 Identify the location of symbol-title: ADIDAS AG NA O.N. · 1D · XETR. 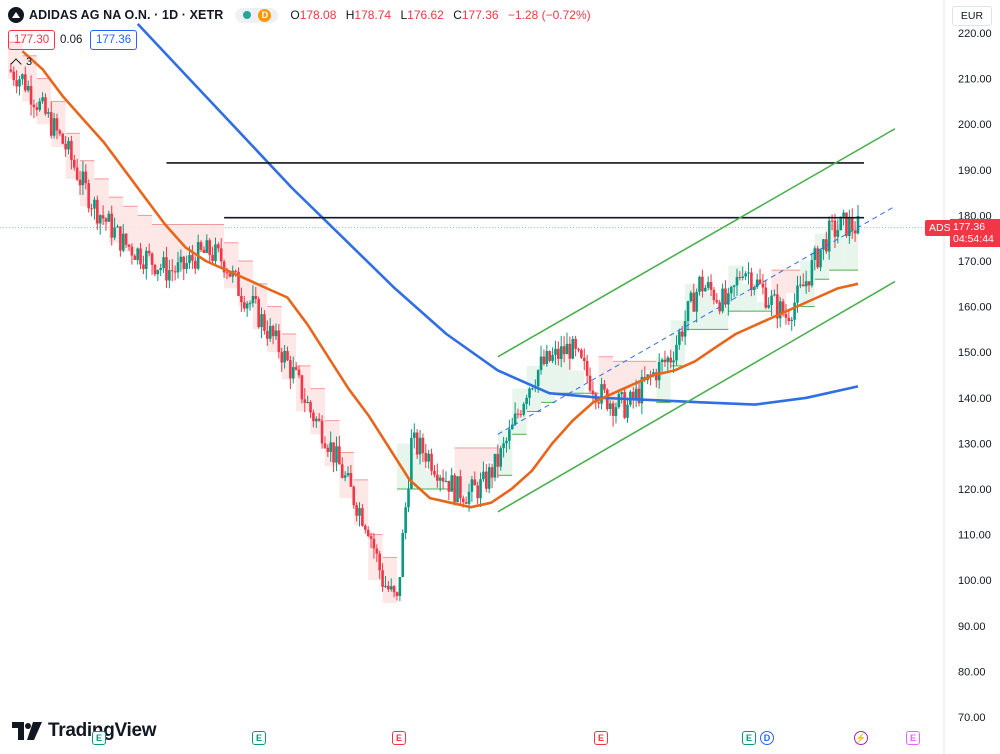
(126, 15).